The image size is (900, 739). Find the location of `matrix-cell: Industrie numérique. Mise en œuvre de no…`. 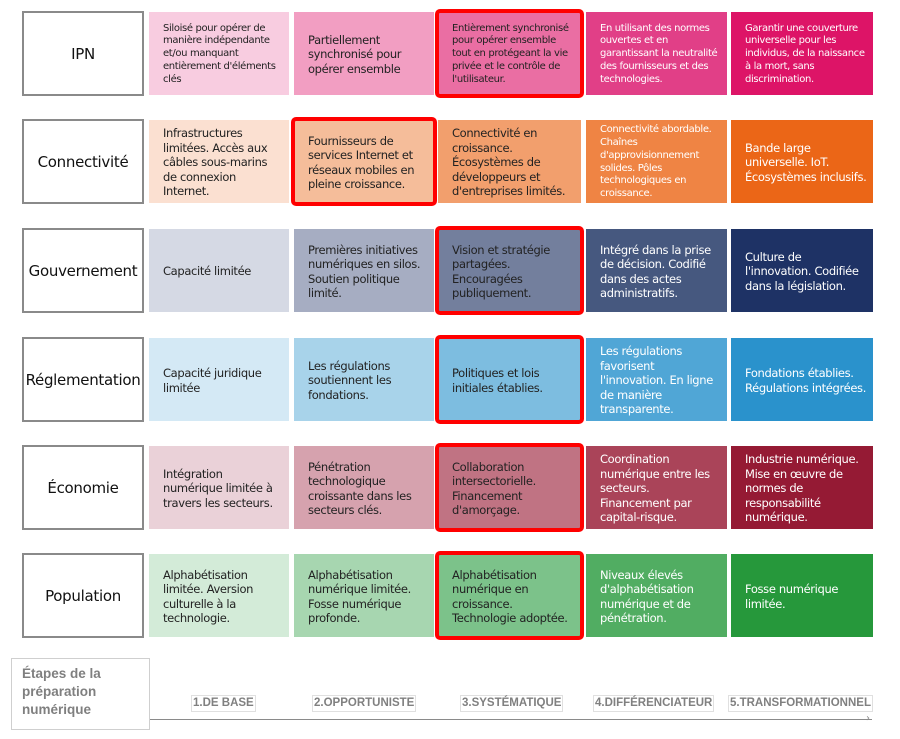

matrix-cell: Industrie numérique. Mise en œuvre de no… is located at coordinates (802, 487).